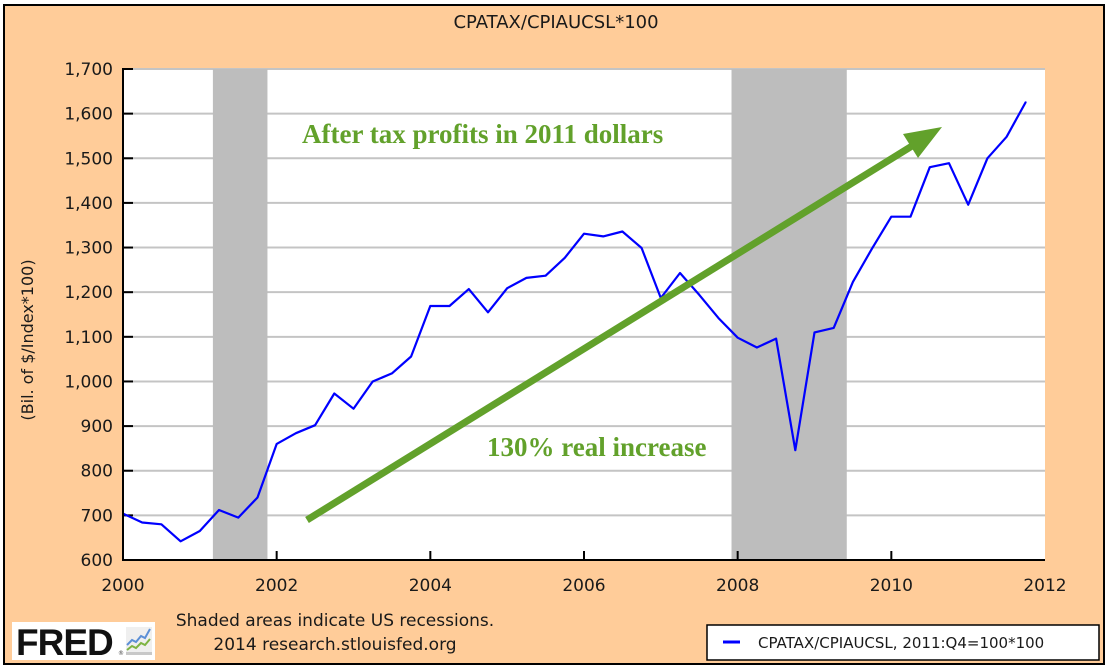 Image resolution: width=1109 pixels, height=669 pixels. I want to click on y-tick-label: 1,400, so click(88, 204).